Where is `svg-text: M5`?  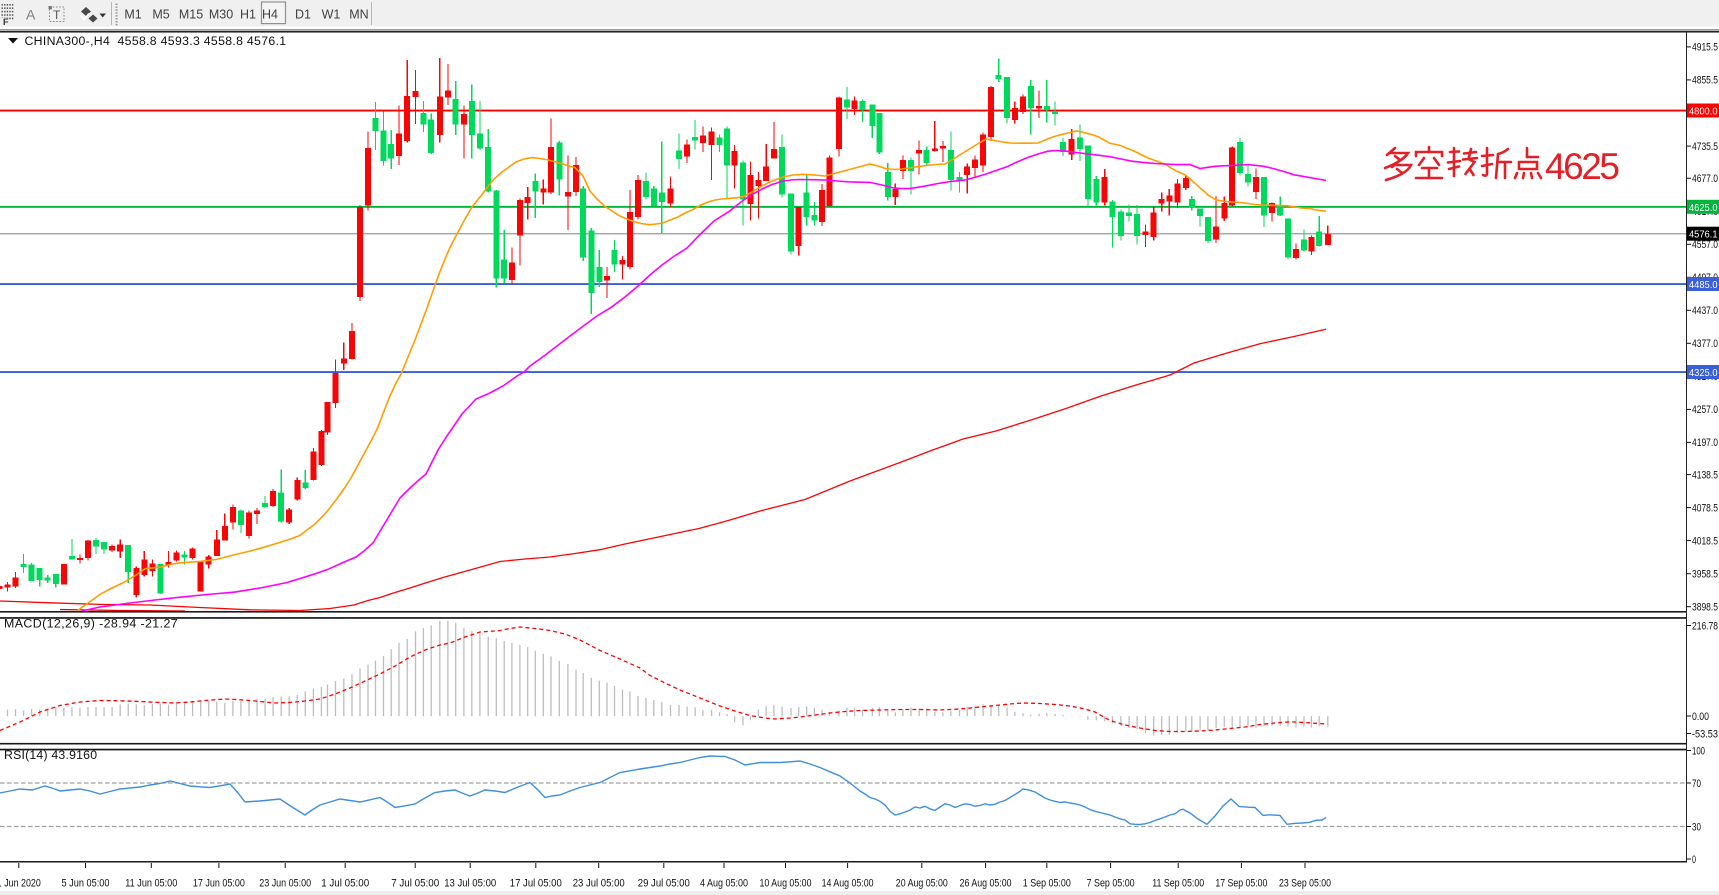 svg-text: M5 is located at coordinates (160, 15).